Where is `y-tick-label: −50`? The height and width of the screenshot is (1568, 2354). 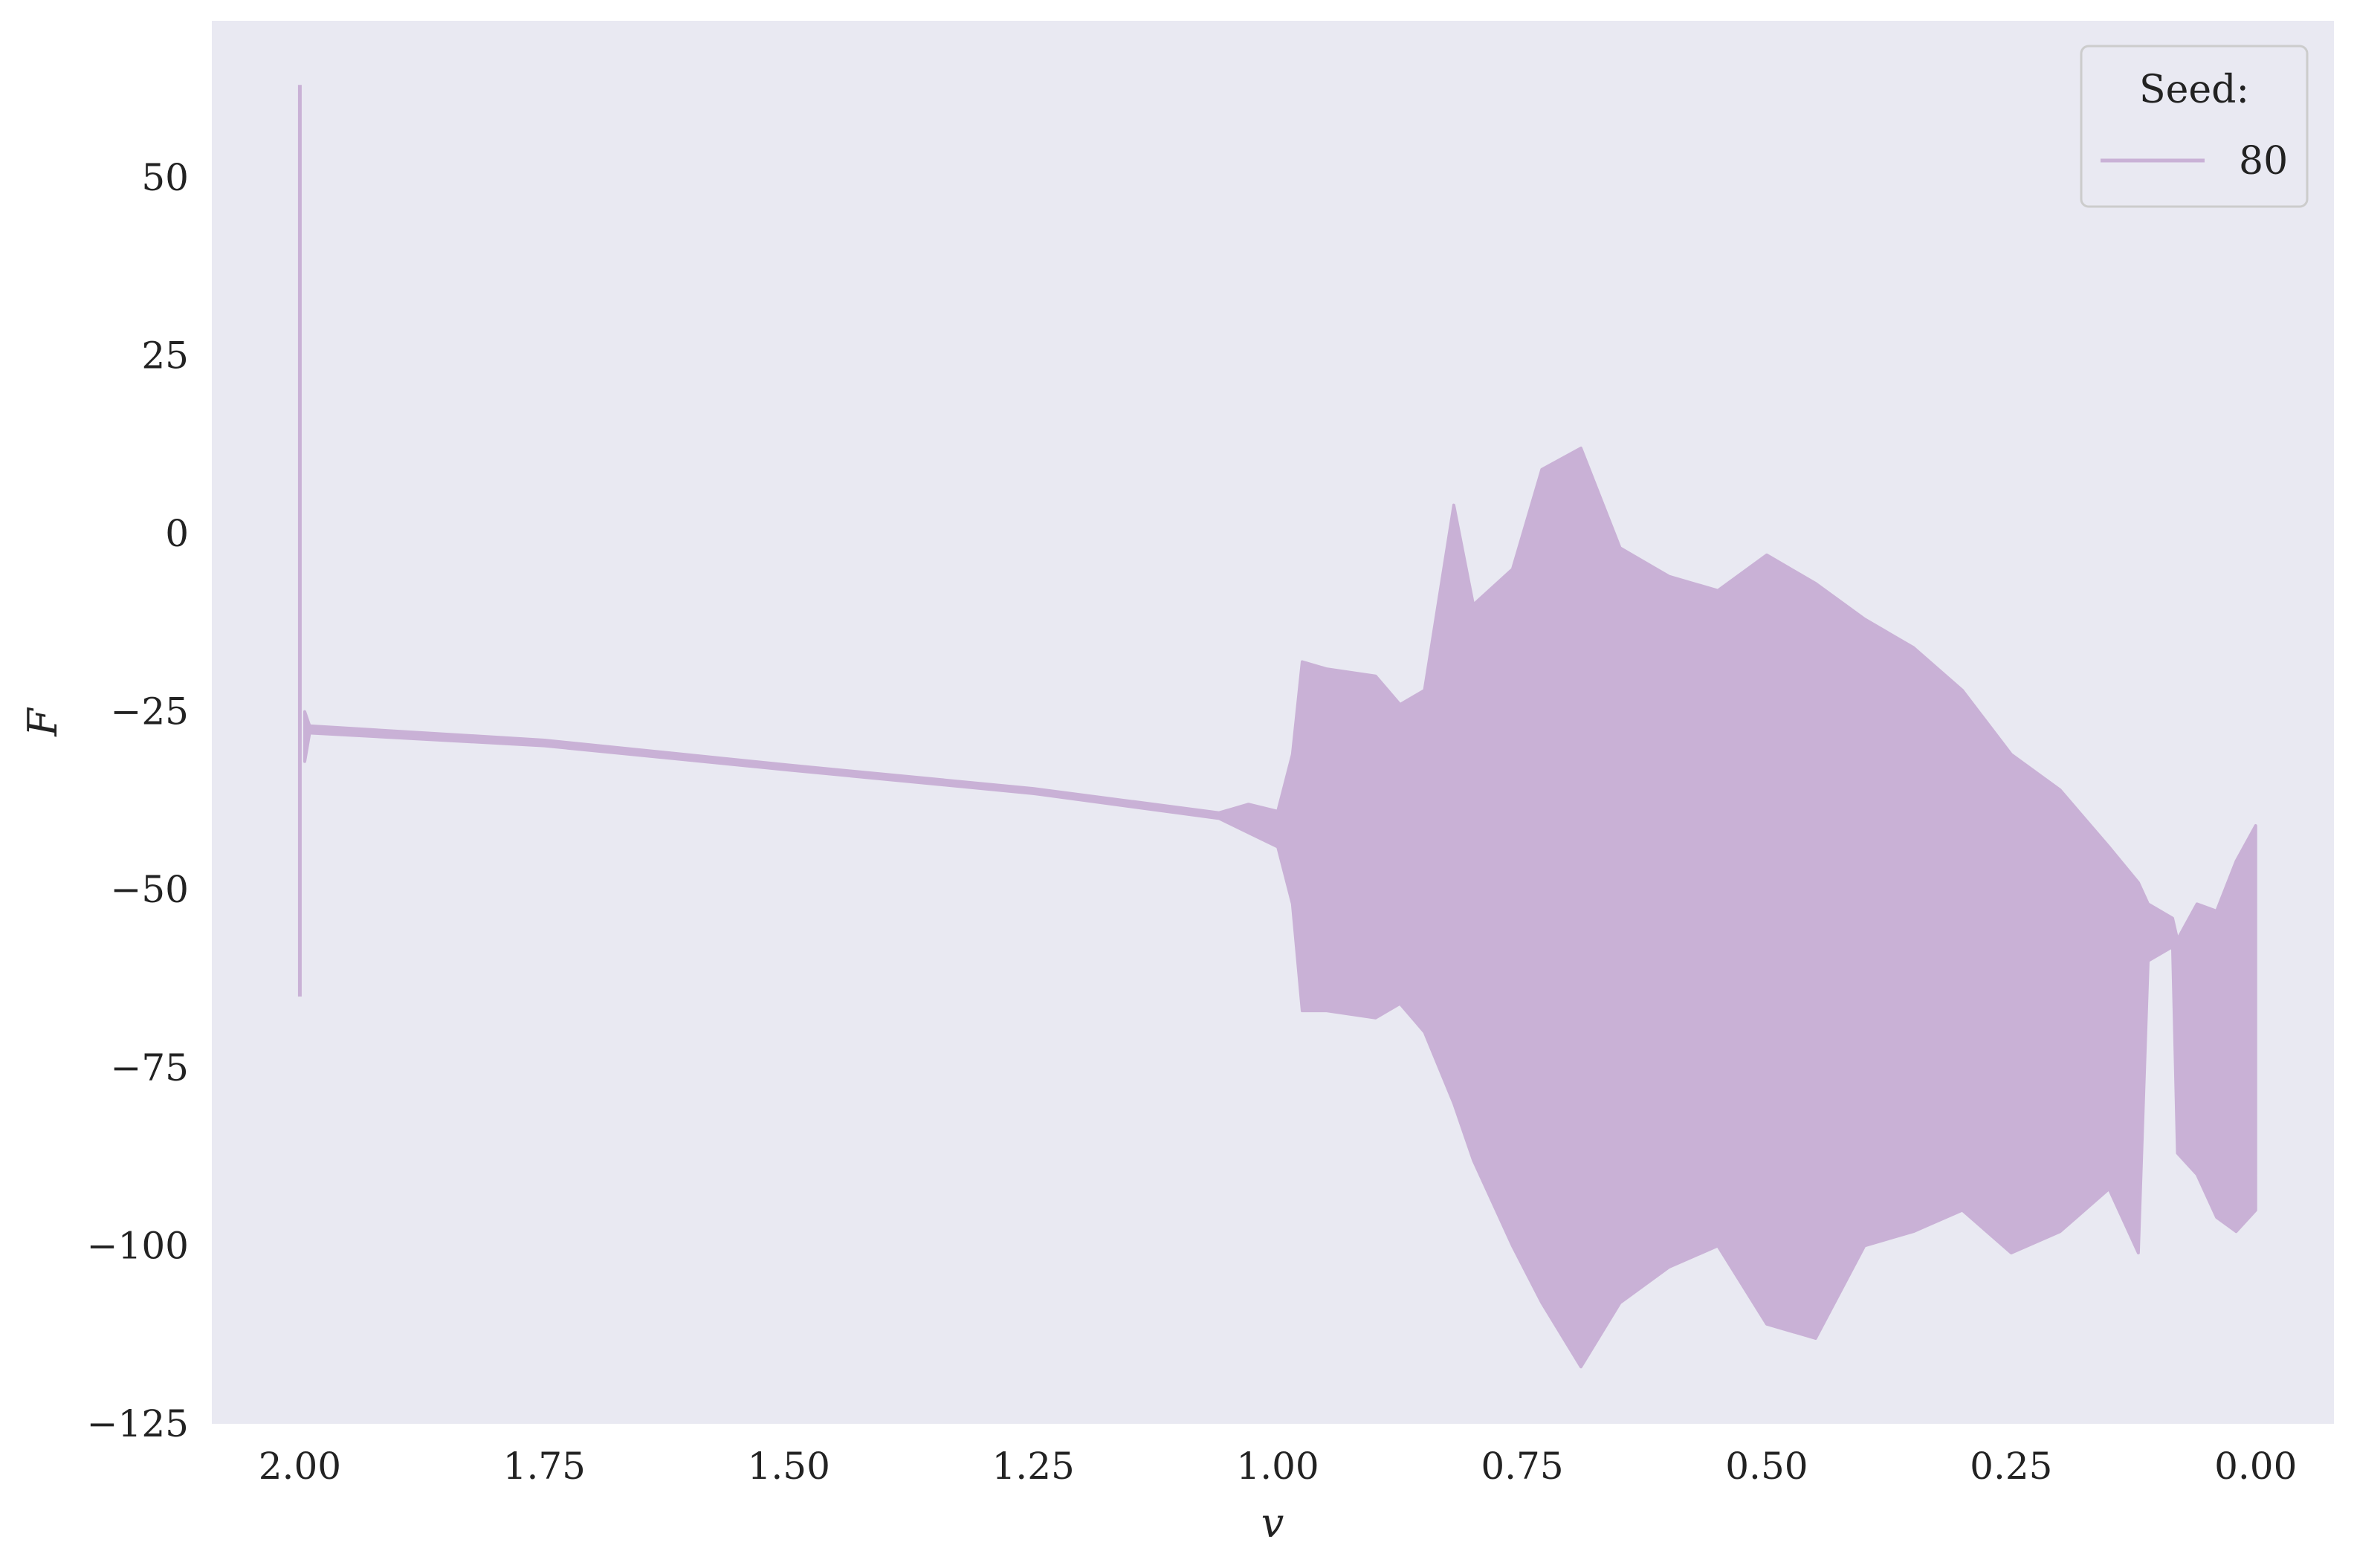
y-tick-label: −50 is located at coordinates (149, 889).